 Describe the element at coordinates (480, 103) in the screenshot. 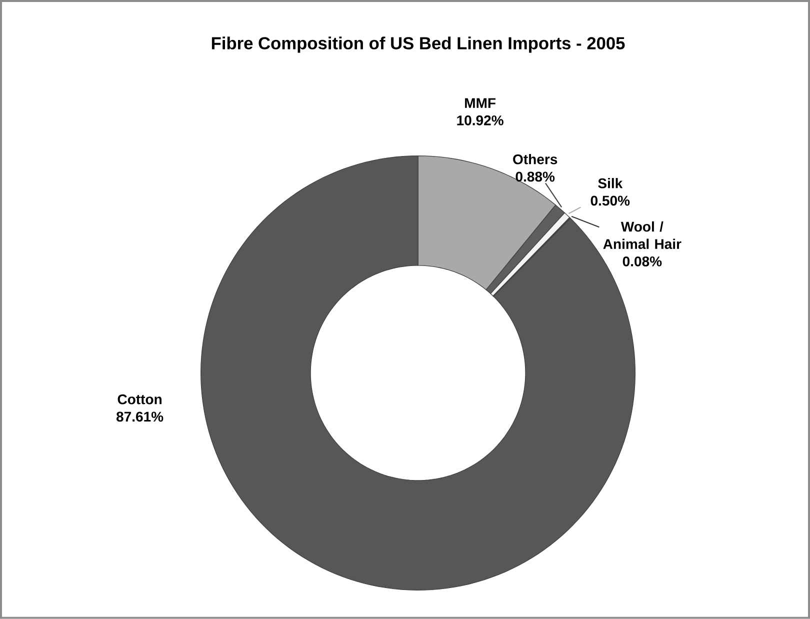

I see `slice-label: MMF` at that location.